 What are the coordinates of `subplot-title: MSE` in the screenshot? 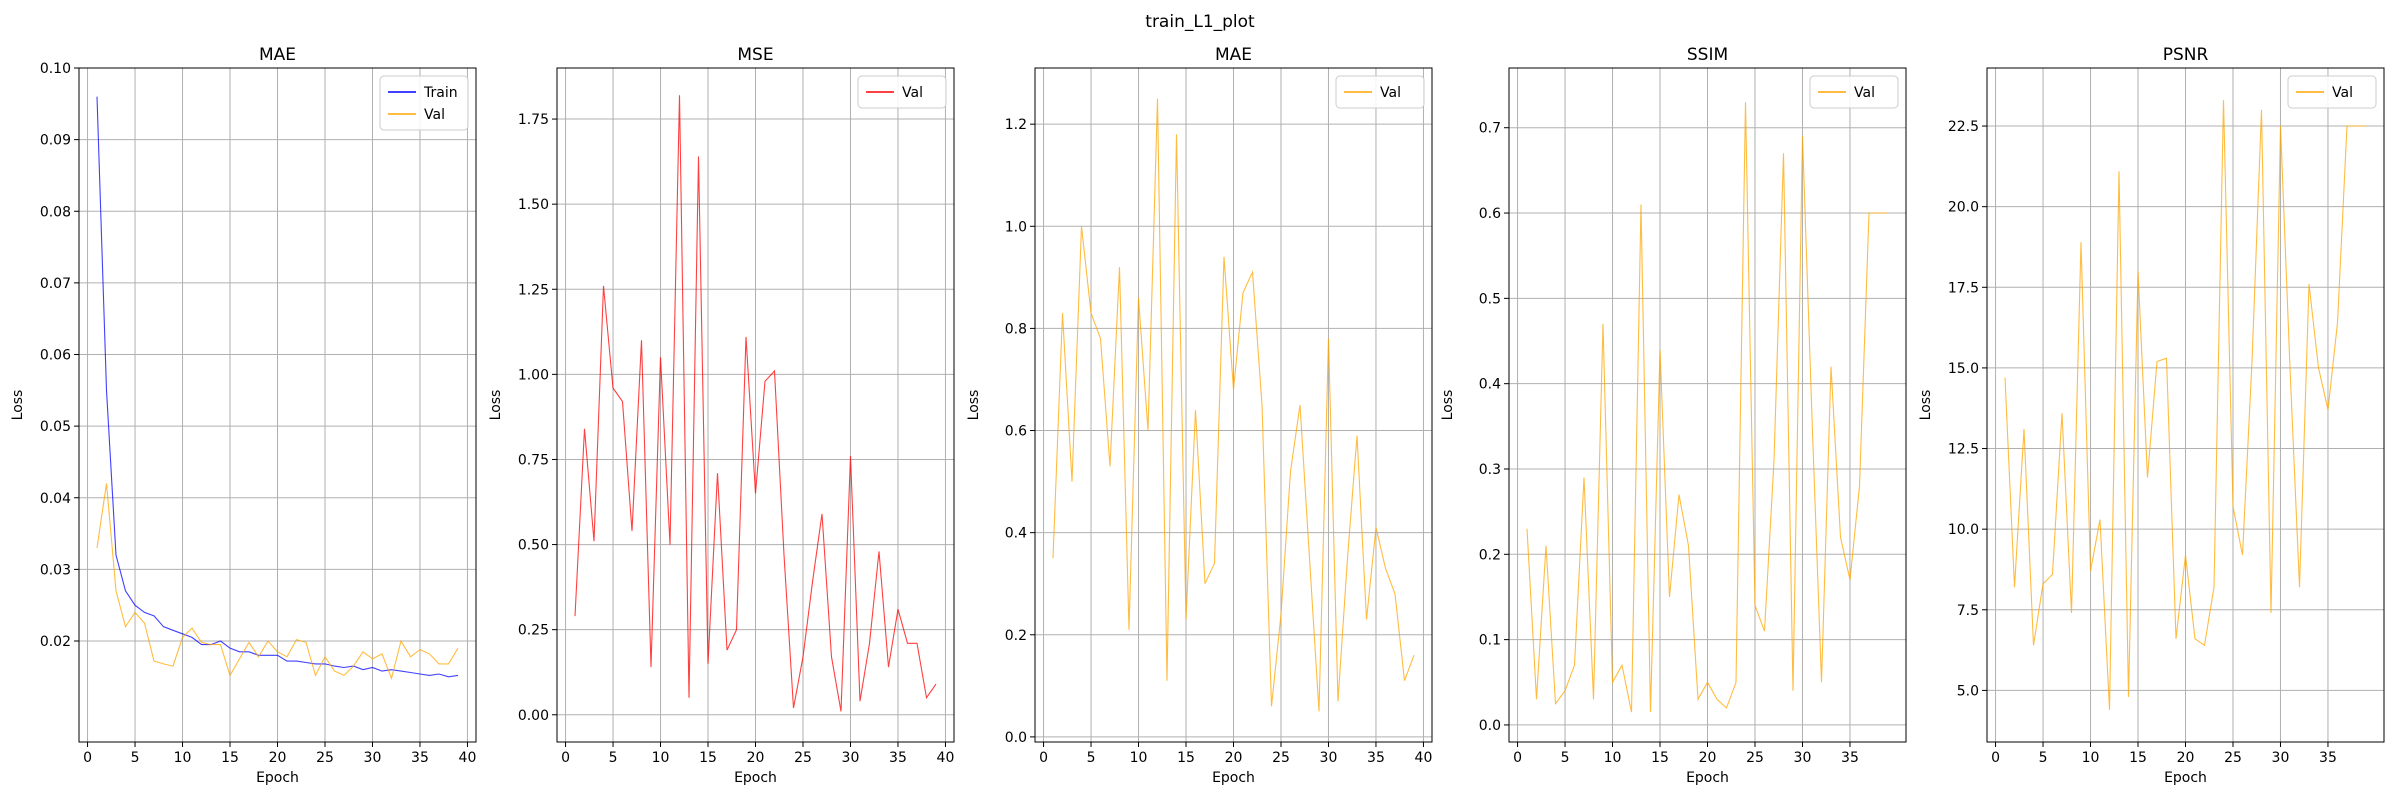 It's located at (755, 55).